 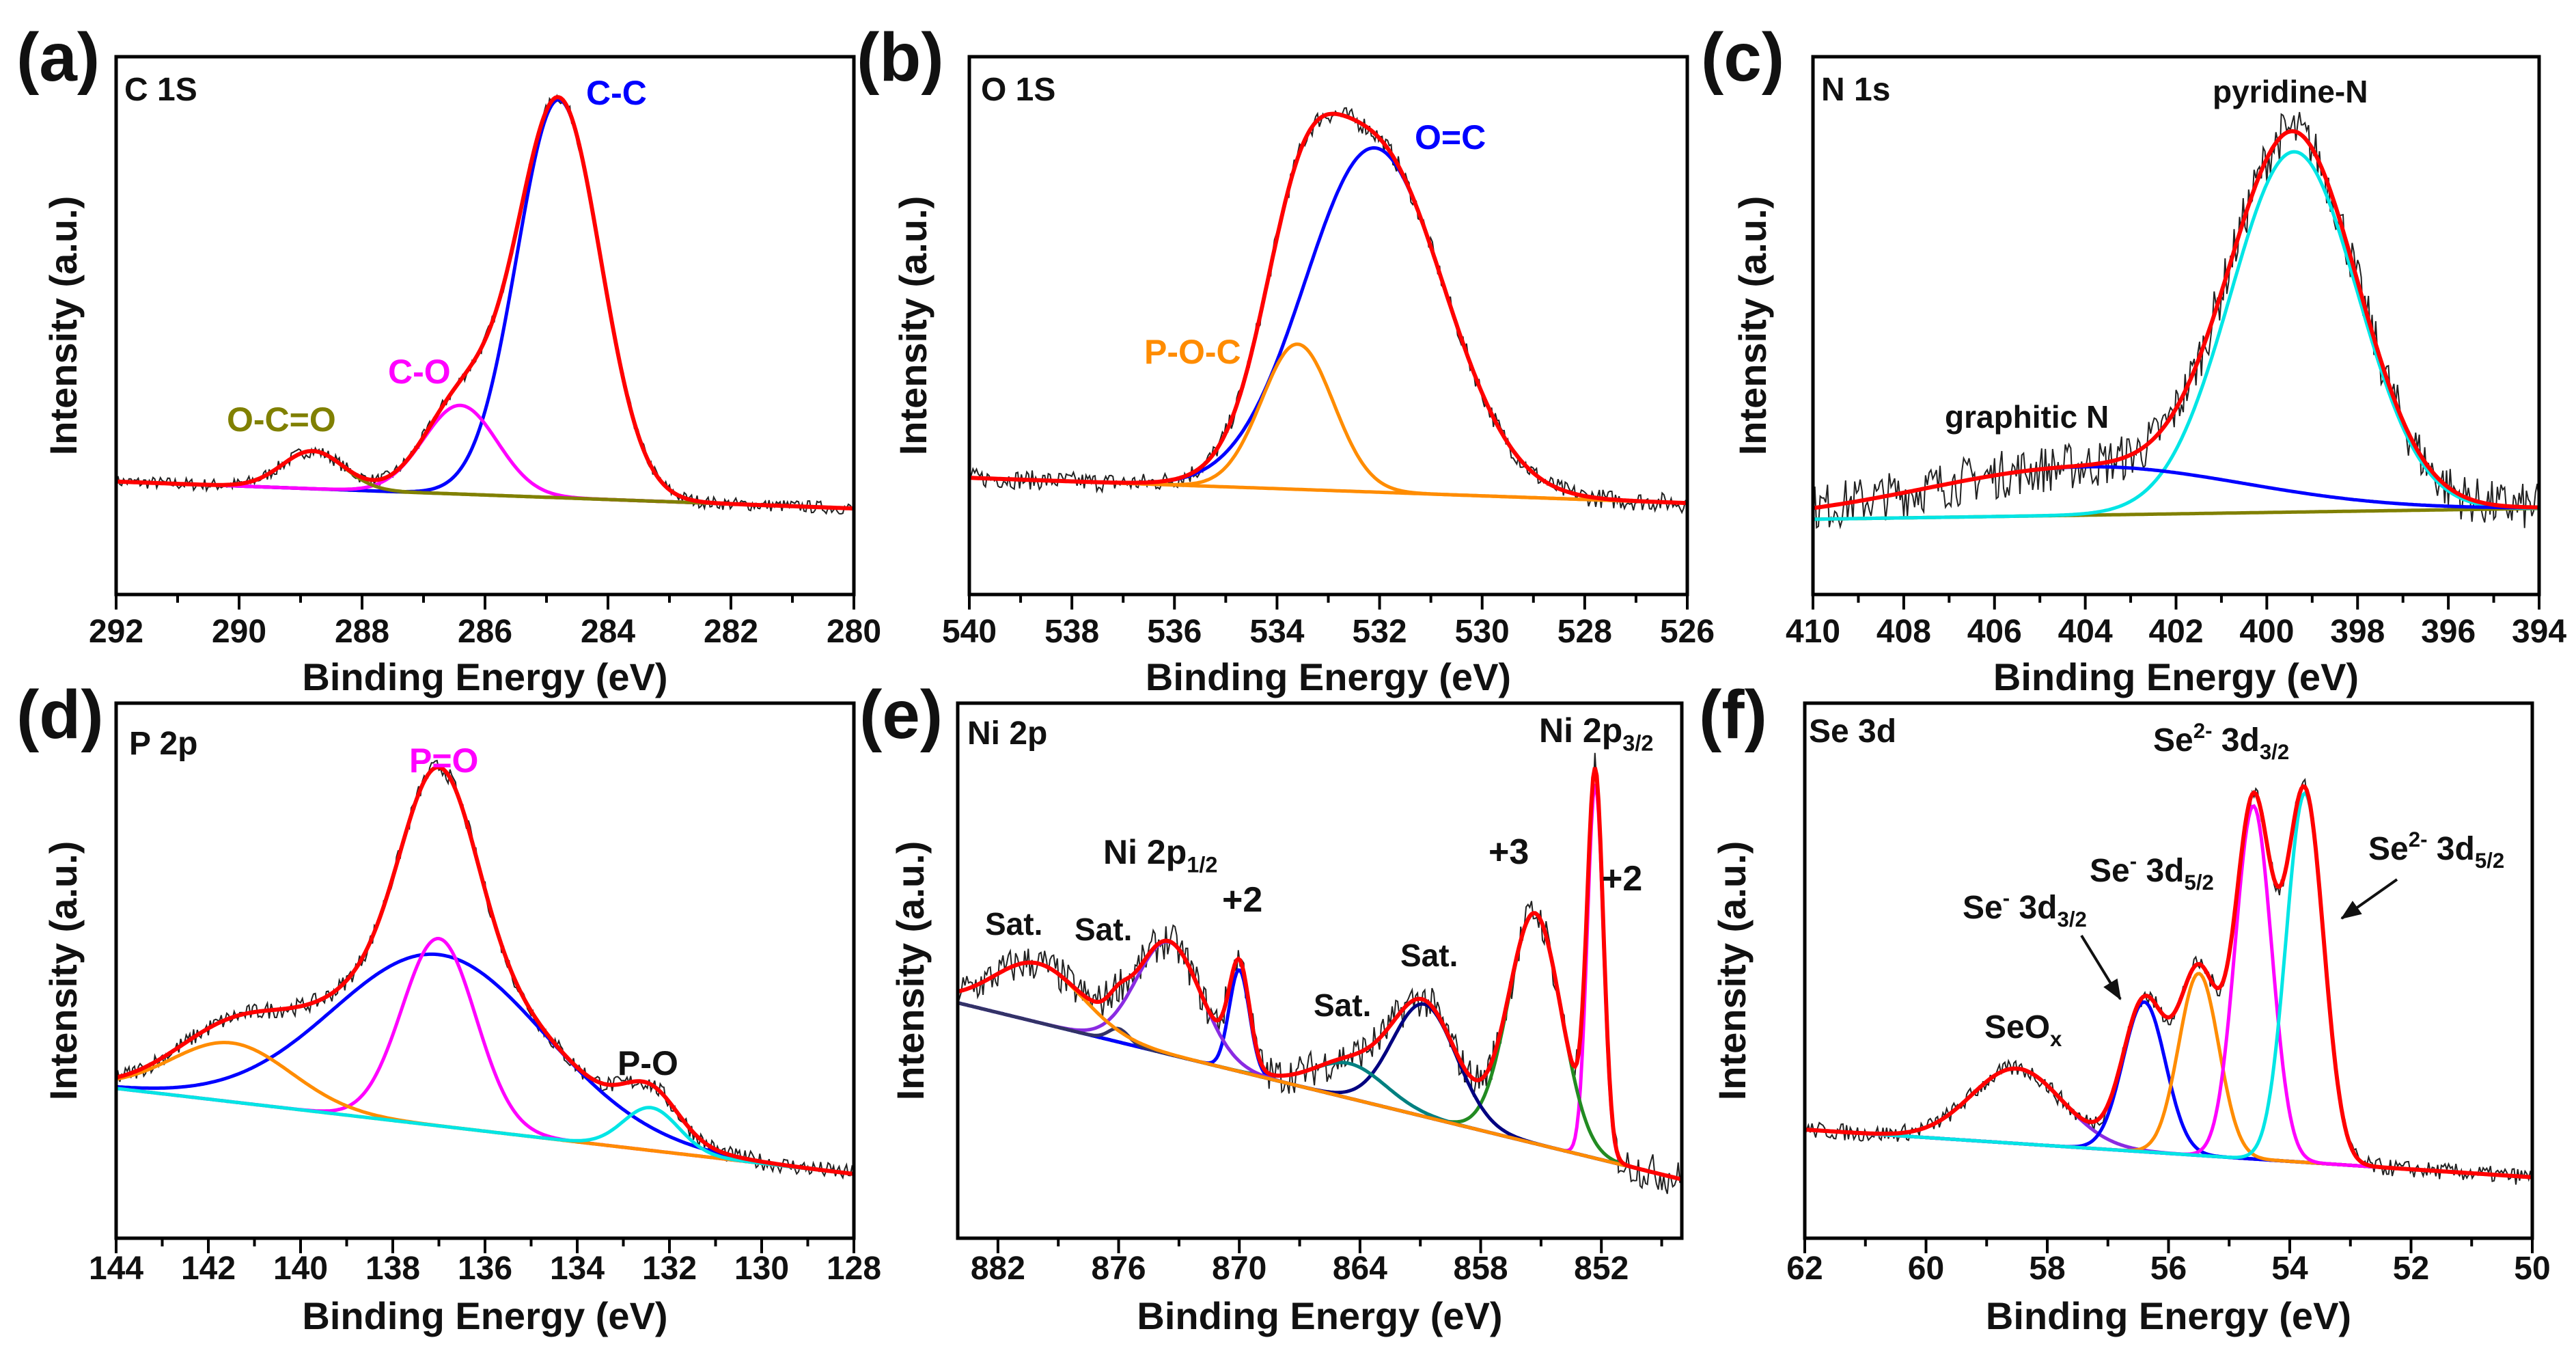 I want to click on peak-annotation: Ni 2p1/2, so click(x=1160, y=855).